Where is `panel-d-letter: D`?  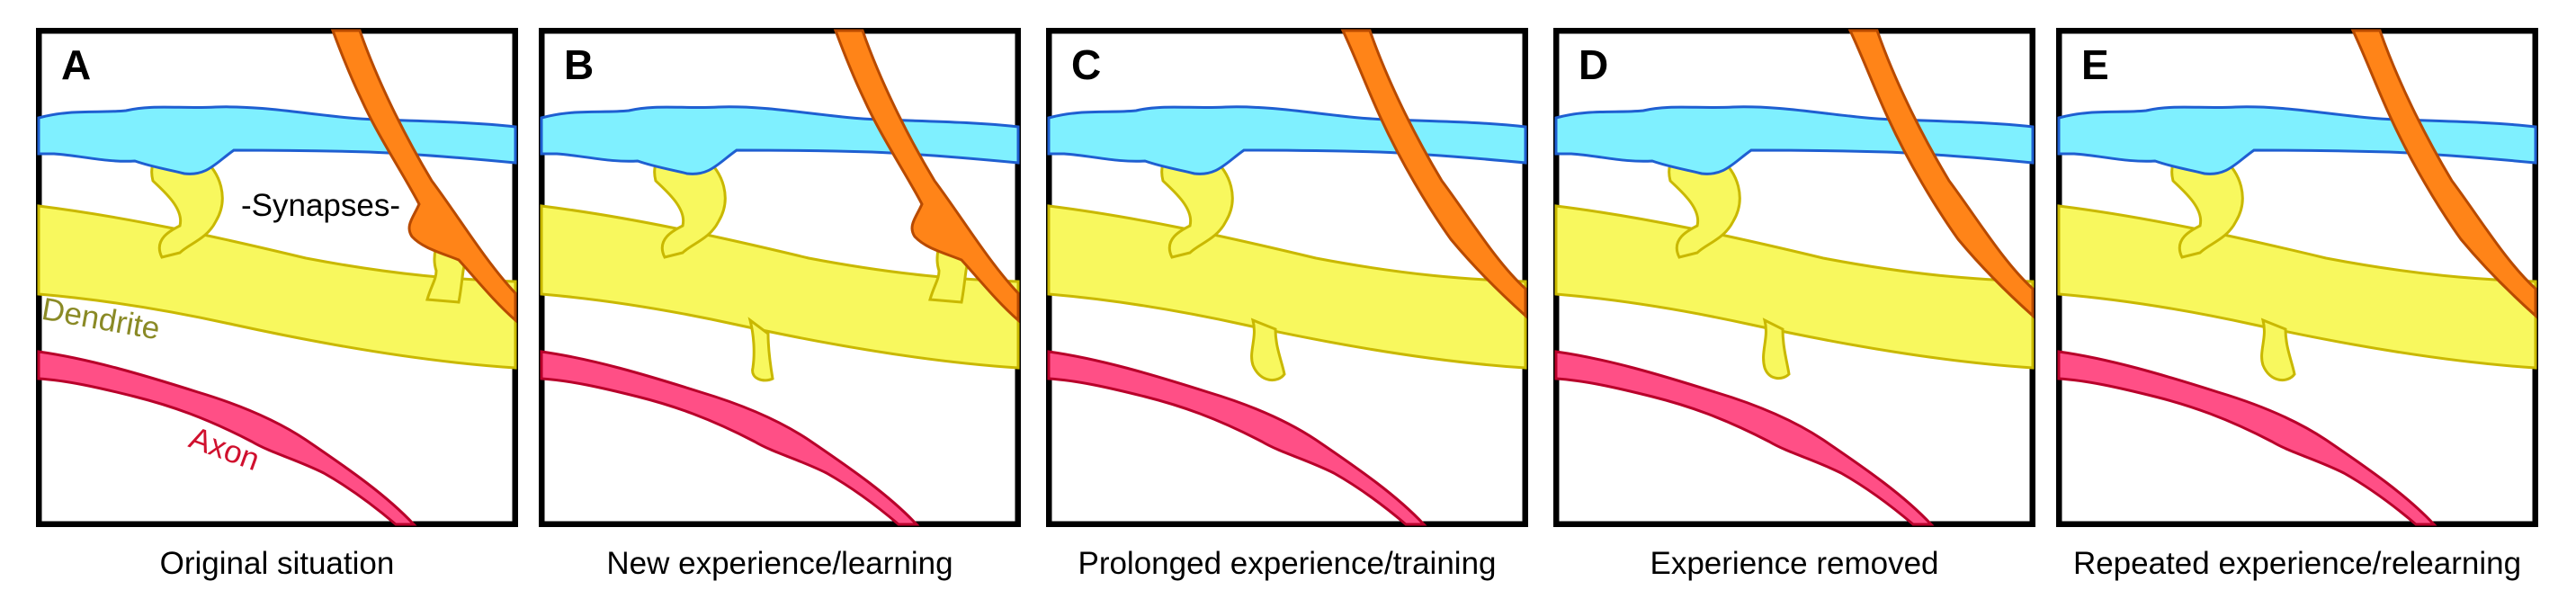
panel-d-letter: D is located at coordinates (1594, 64).